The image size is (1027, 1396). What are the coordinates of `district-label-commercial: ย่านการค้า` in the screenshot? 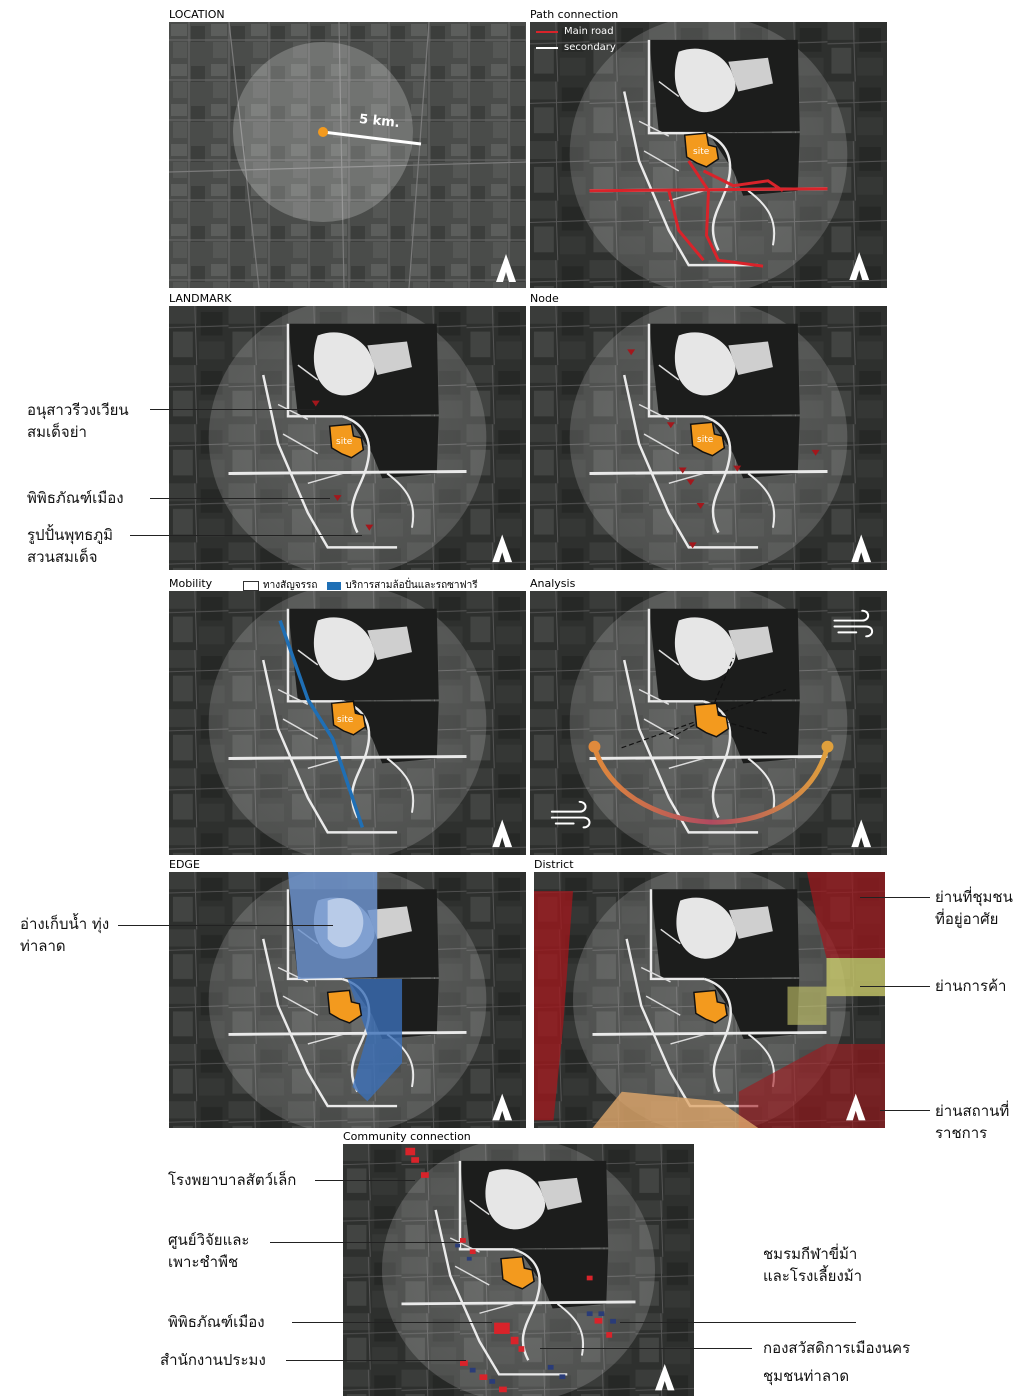 It's located at (971, 986).